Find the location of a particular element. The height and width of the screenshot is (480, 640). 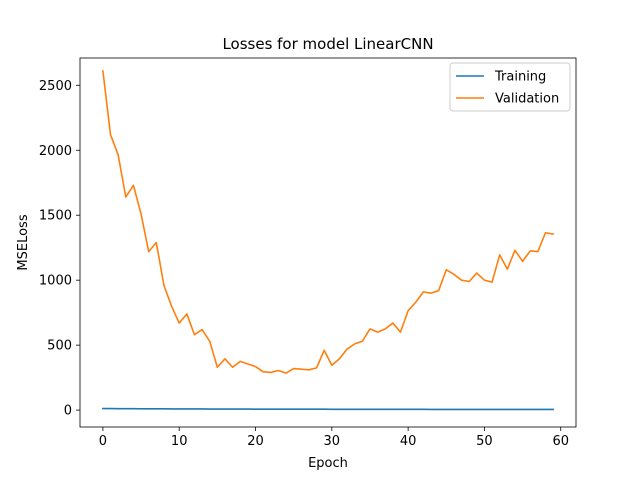

x-tick-label: 0 is located at coordinates (103, 441).